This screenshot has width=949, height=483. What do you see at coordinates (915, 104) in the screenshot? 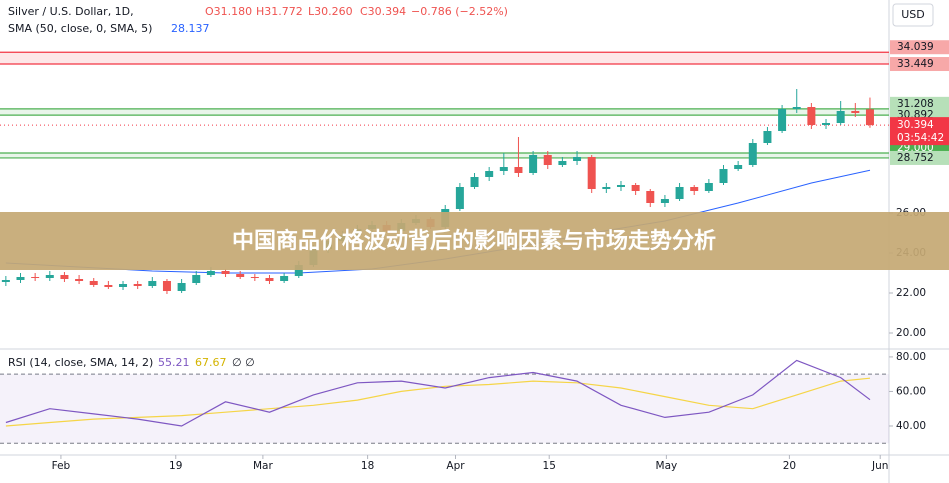
I see `price-label: 31.208` at bounding box center [915, 104].